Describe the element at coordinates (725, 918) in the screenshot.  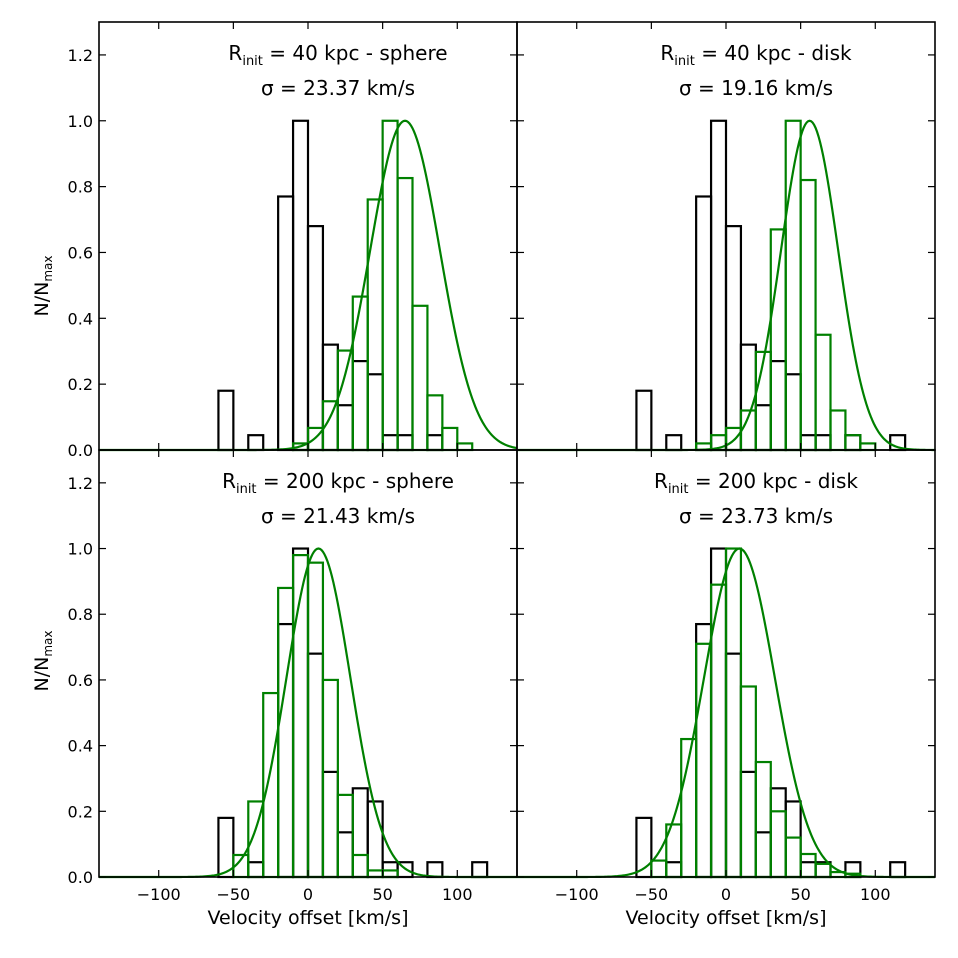
I see `x-axis-label-right: Velocity offset [km/s]` at that location.